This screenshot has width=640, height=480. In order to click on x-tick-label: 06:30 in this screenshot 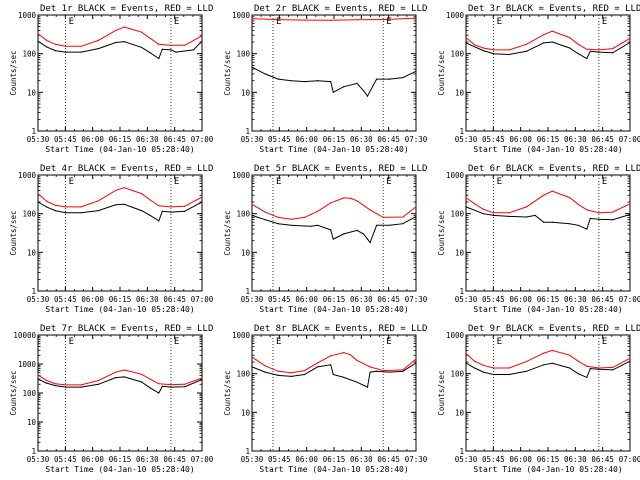, I will do `click(575, 299)`.